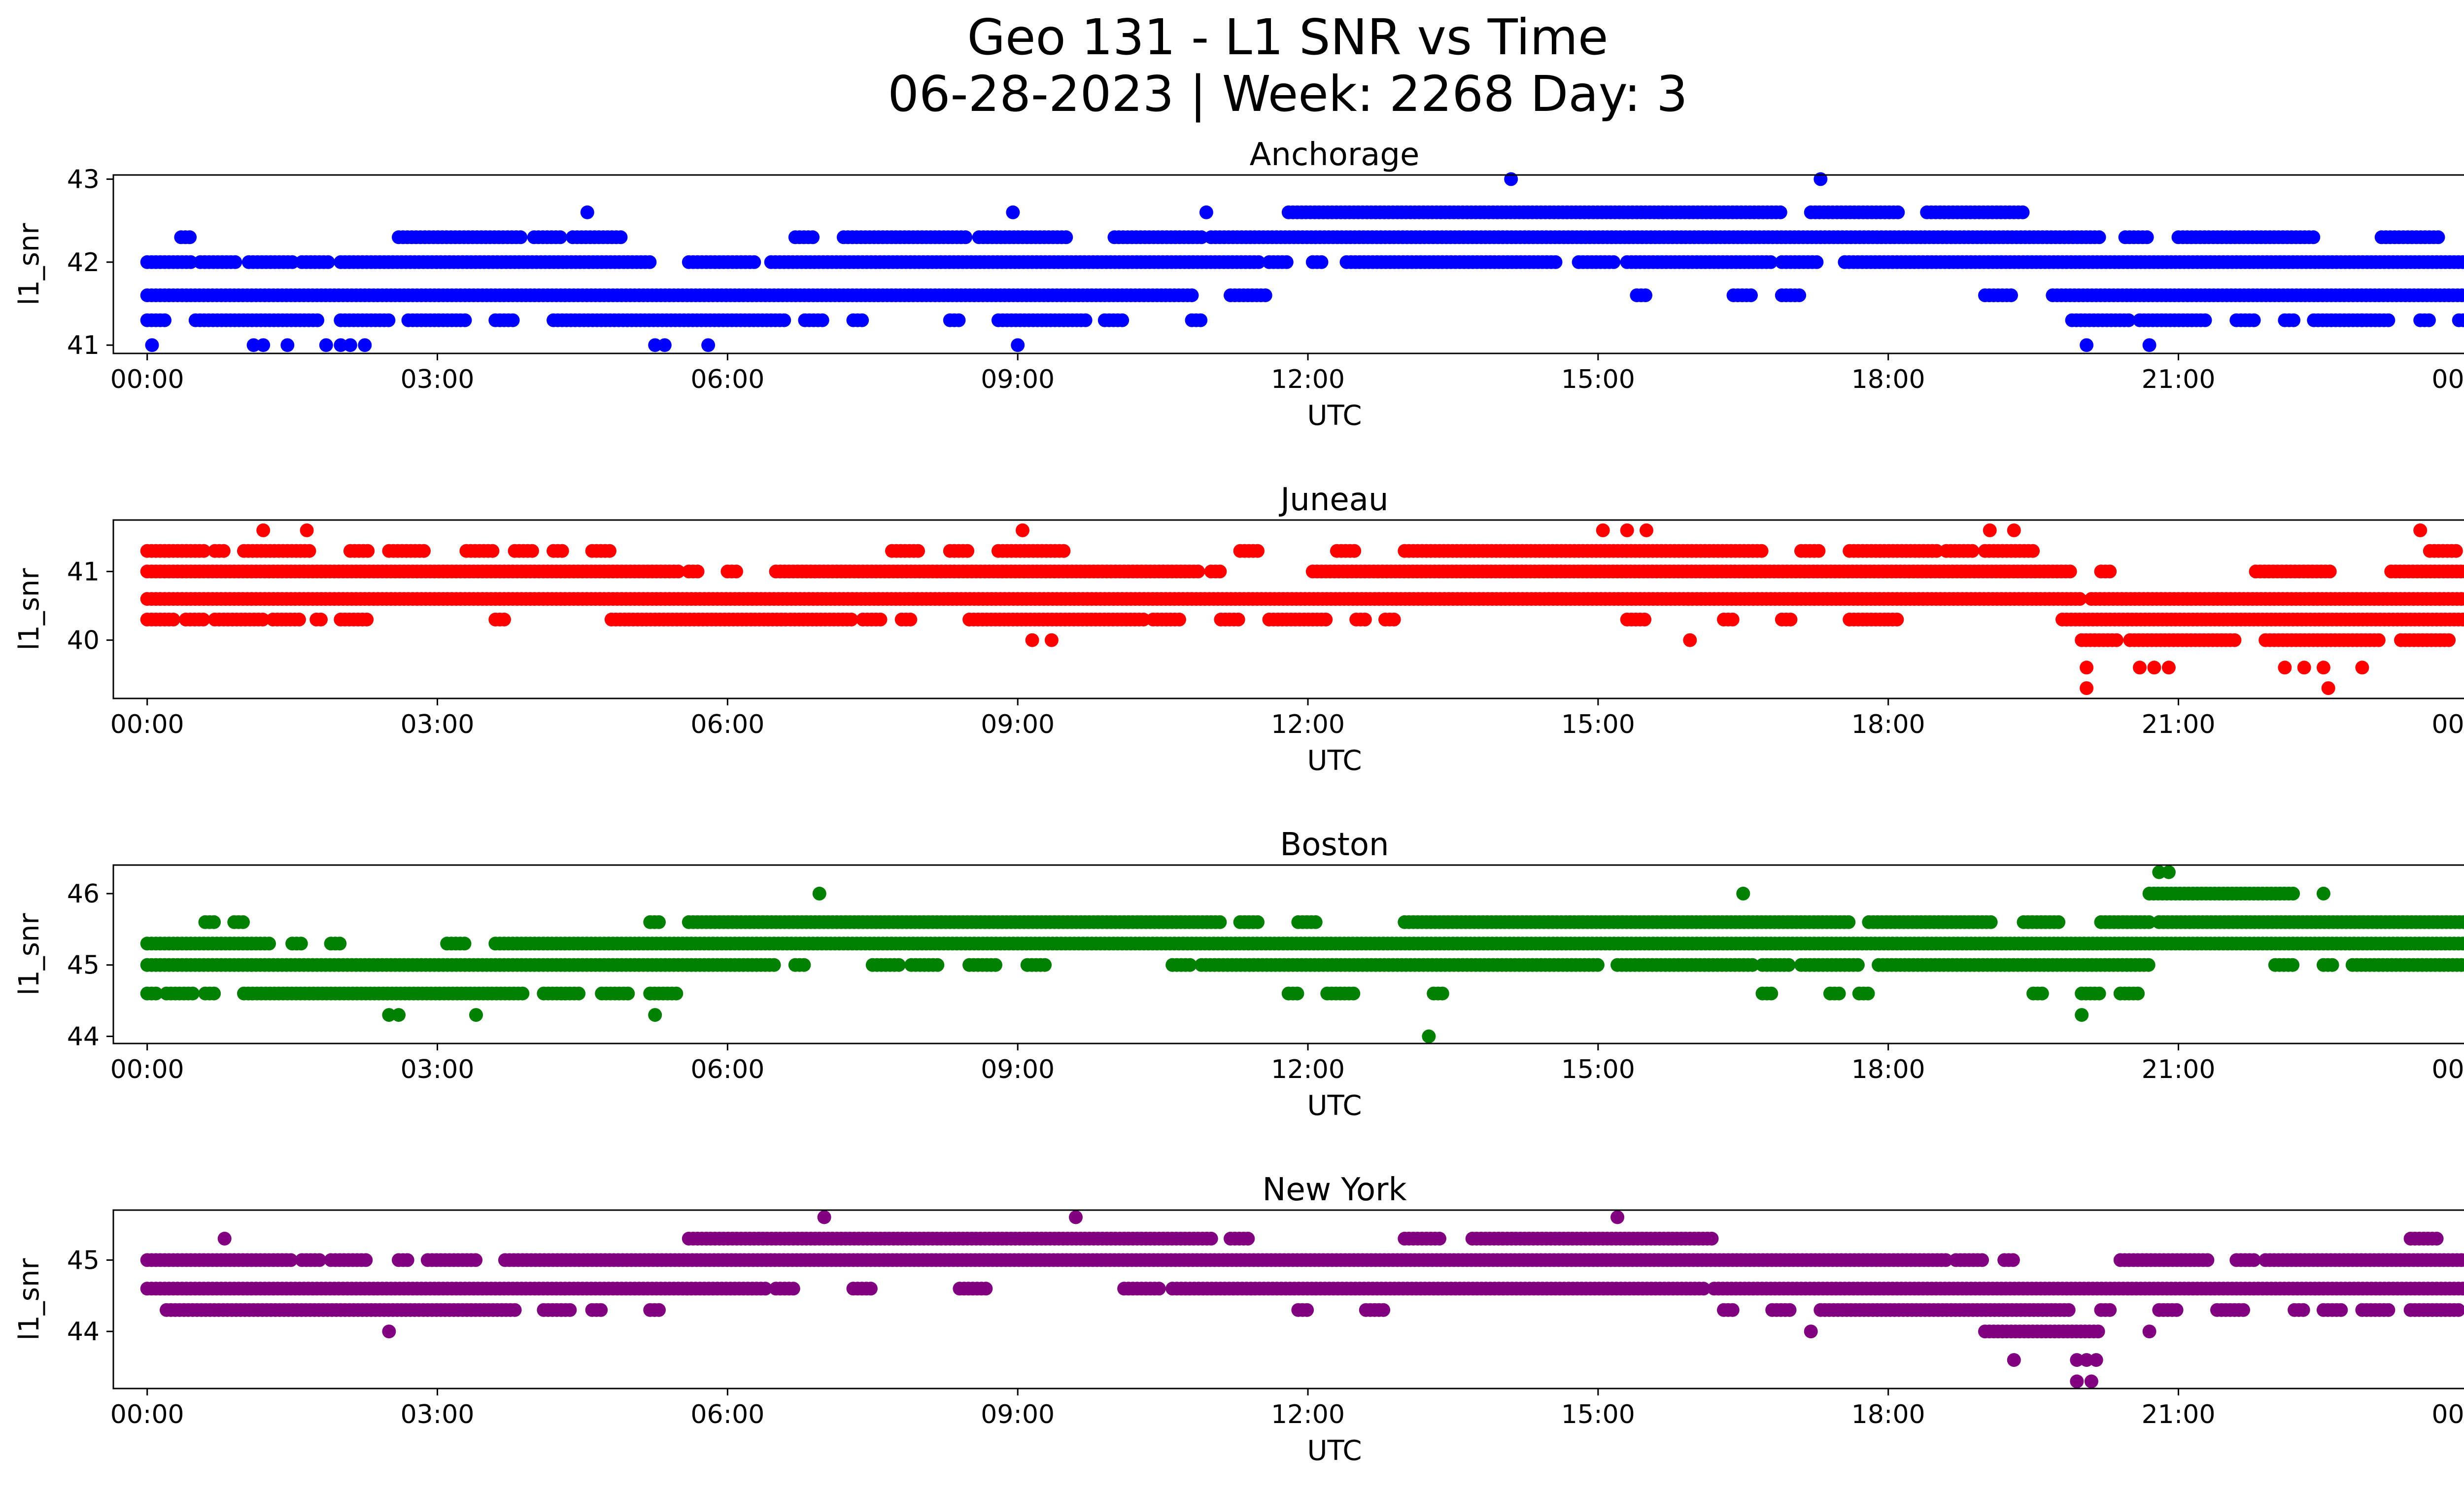 The width and height of the screenshot is (2464, 1495). Describe the element at coordinates (83, 179) in the screenshot. I see `y-tick-label: 43` at that location.